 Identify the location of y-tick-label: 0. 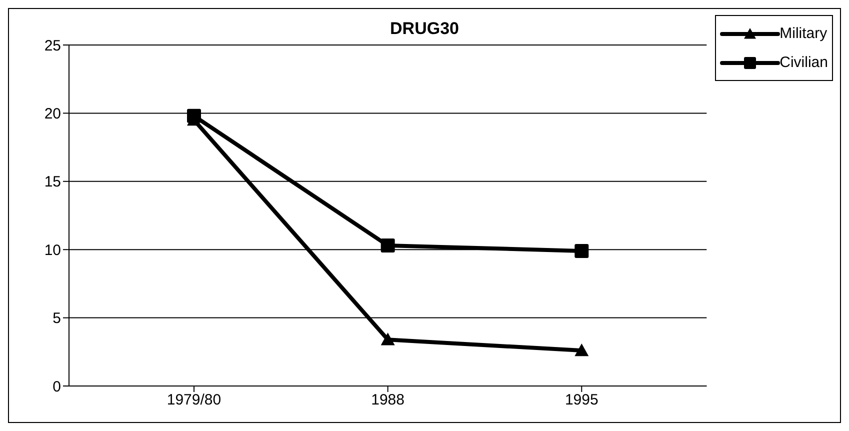
(56, 387).